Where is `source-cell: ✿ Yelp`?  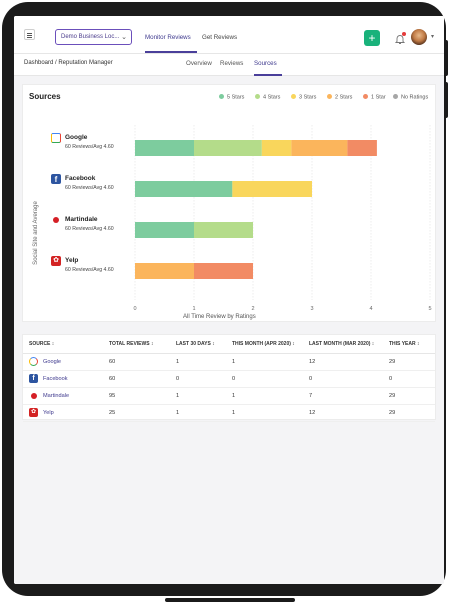 source-cell: ✿ Yelp is located at coordinates (63, 413).